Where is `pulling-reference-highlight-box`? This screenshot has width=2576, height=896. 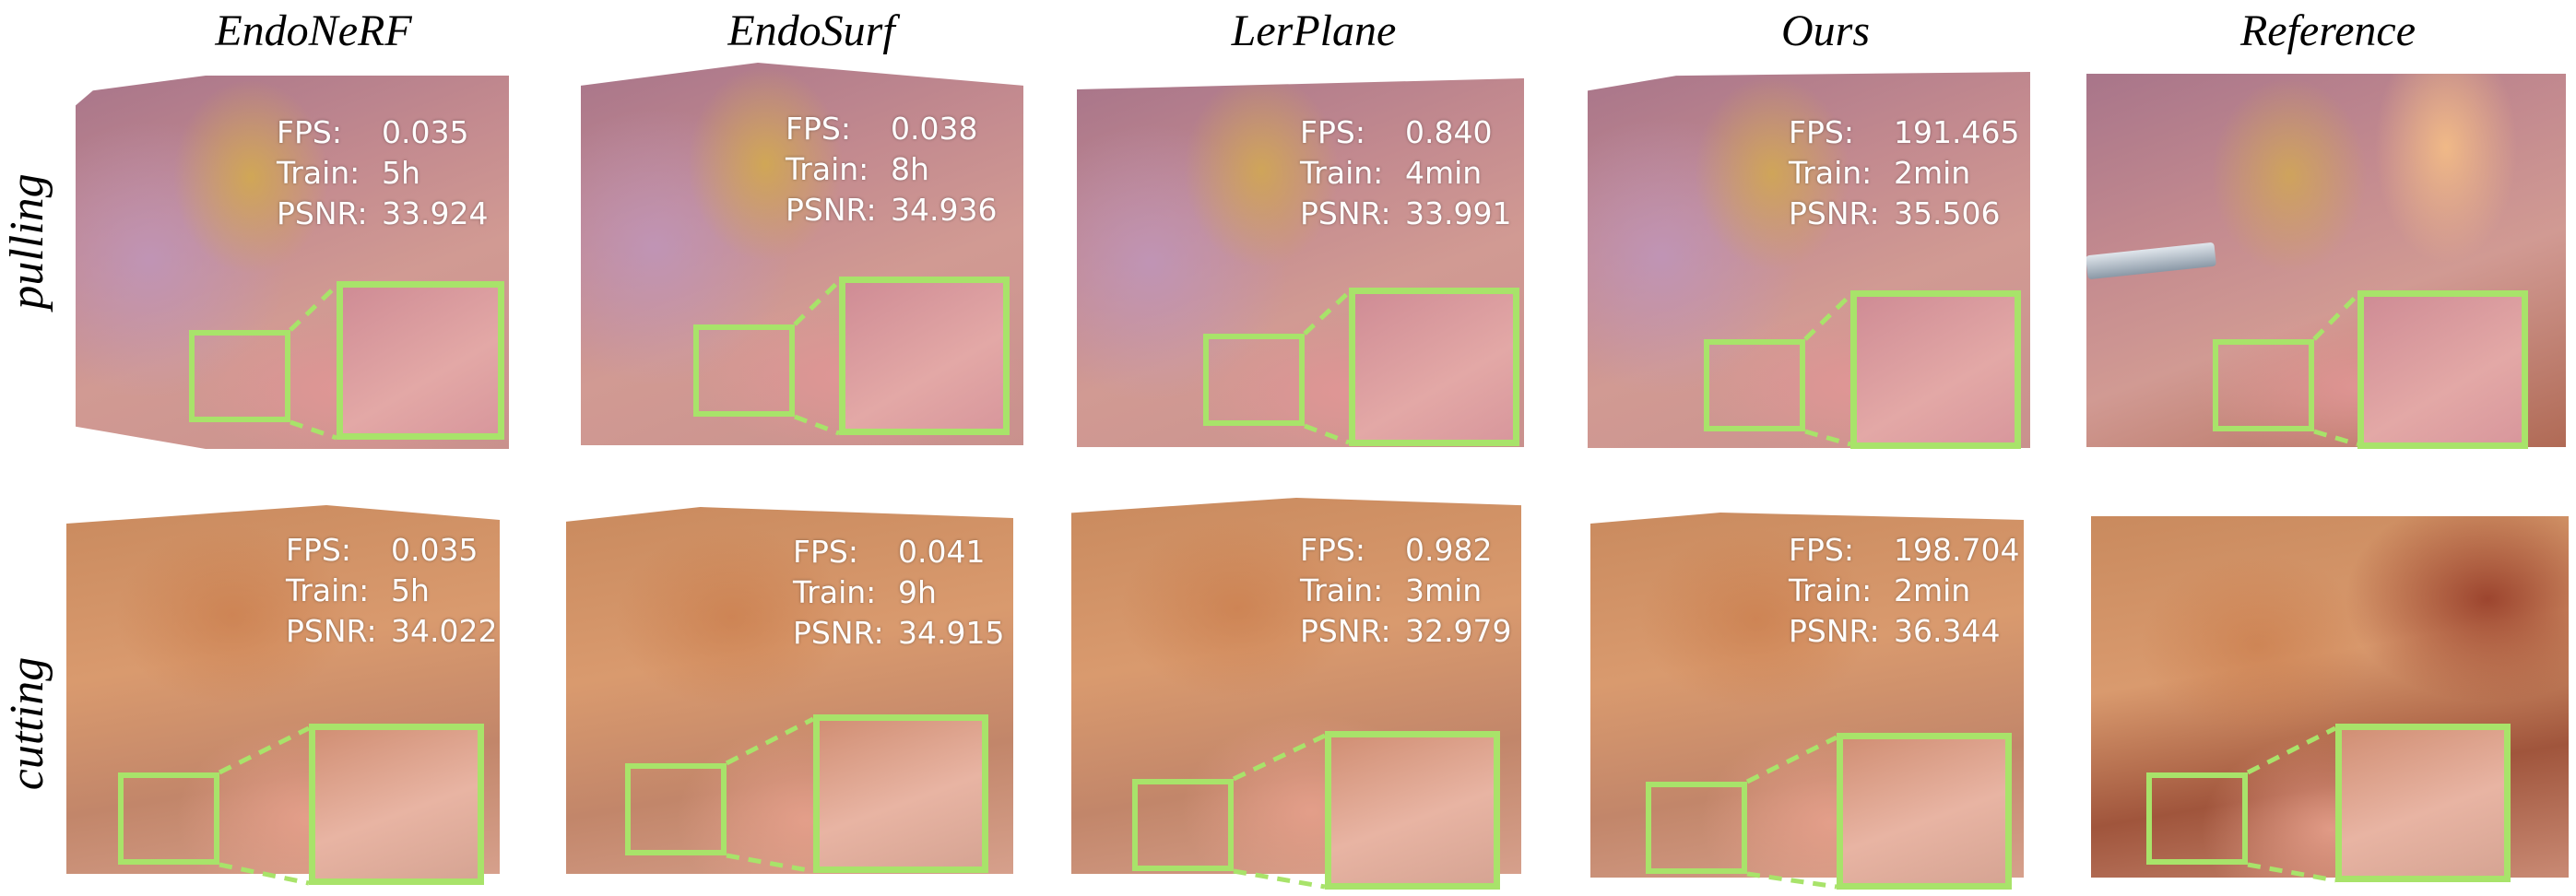
pulling-reference-highlight-box is located at coordinates (2263, 385).